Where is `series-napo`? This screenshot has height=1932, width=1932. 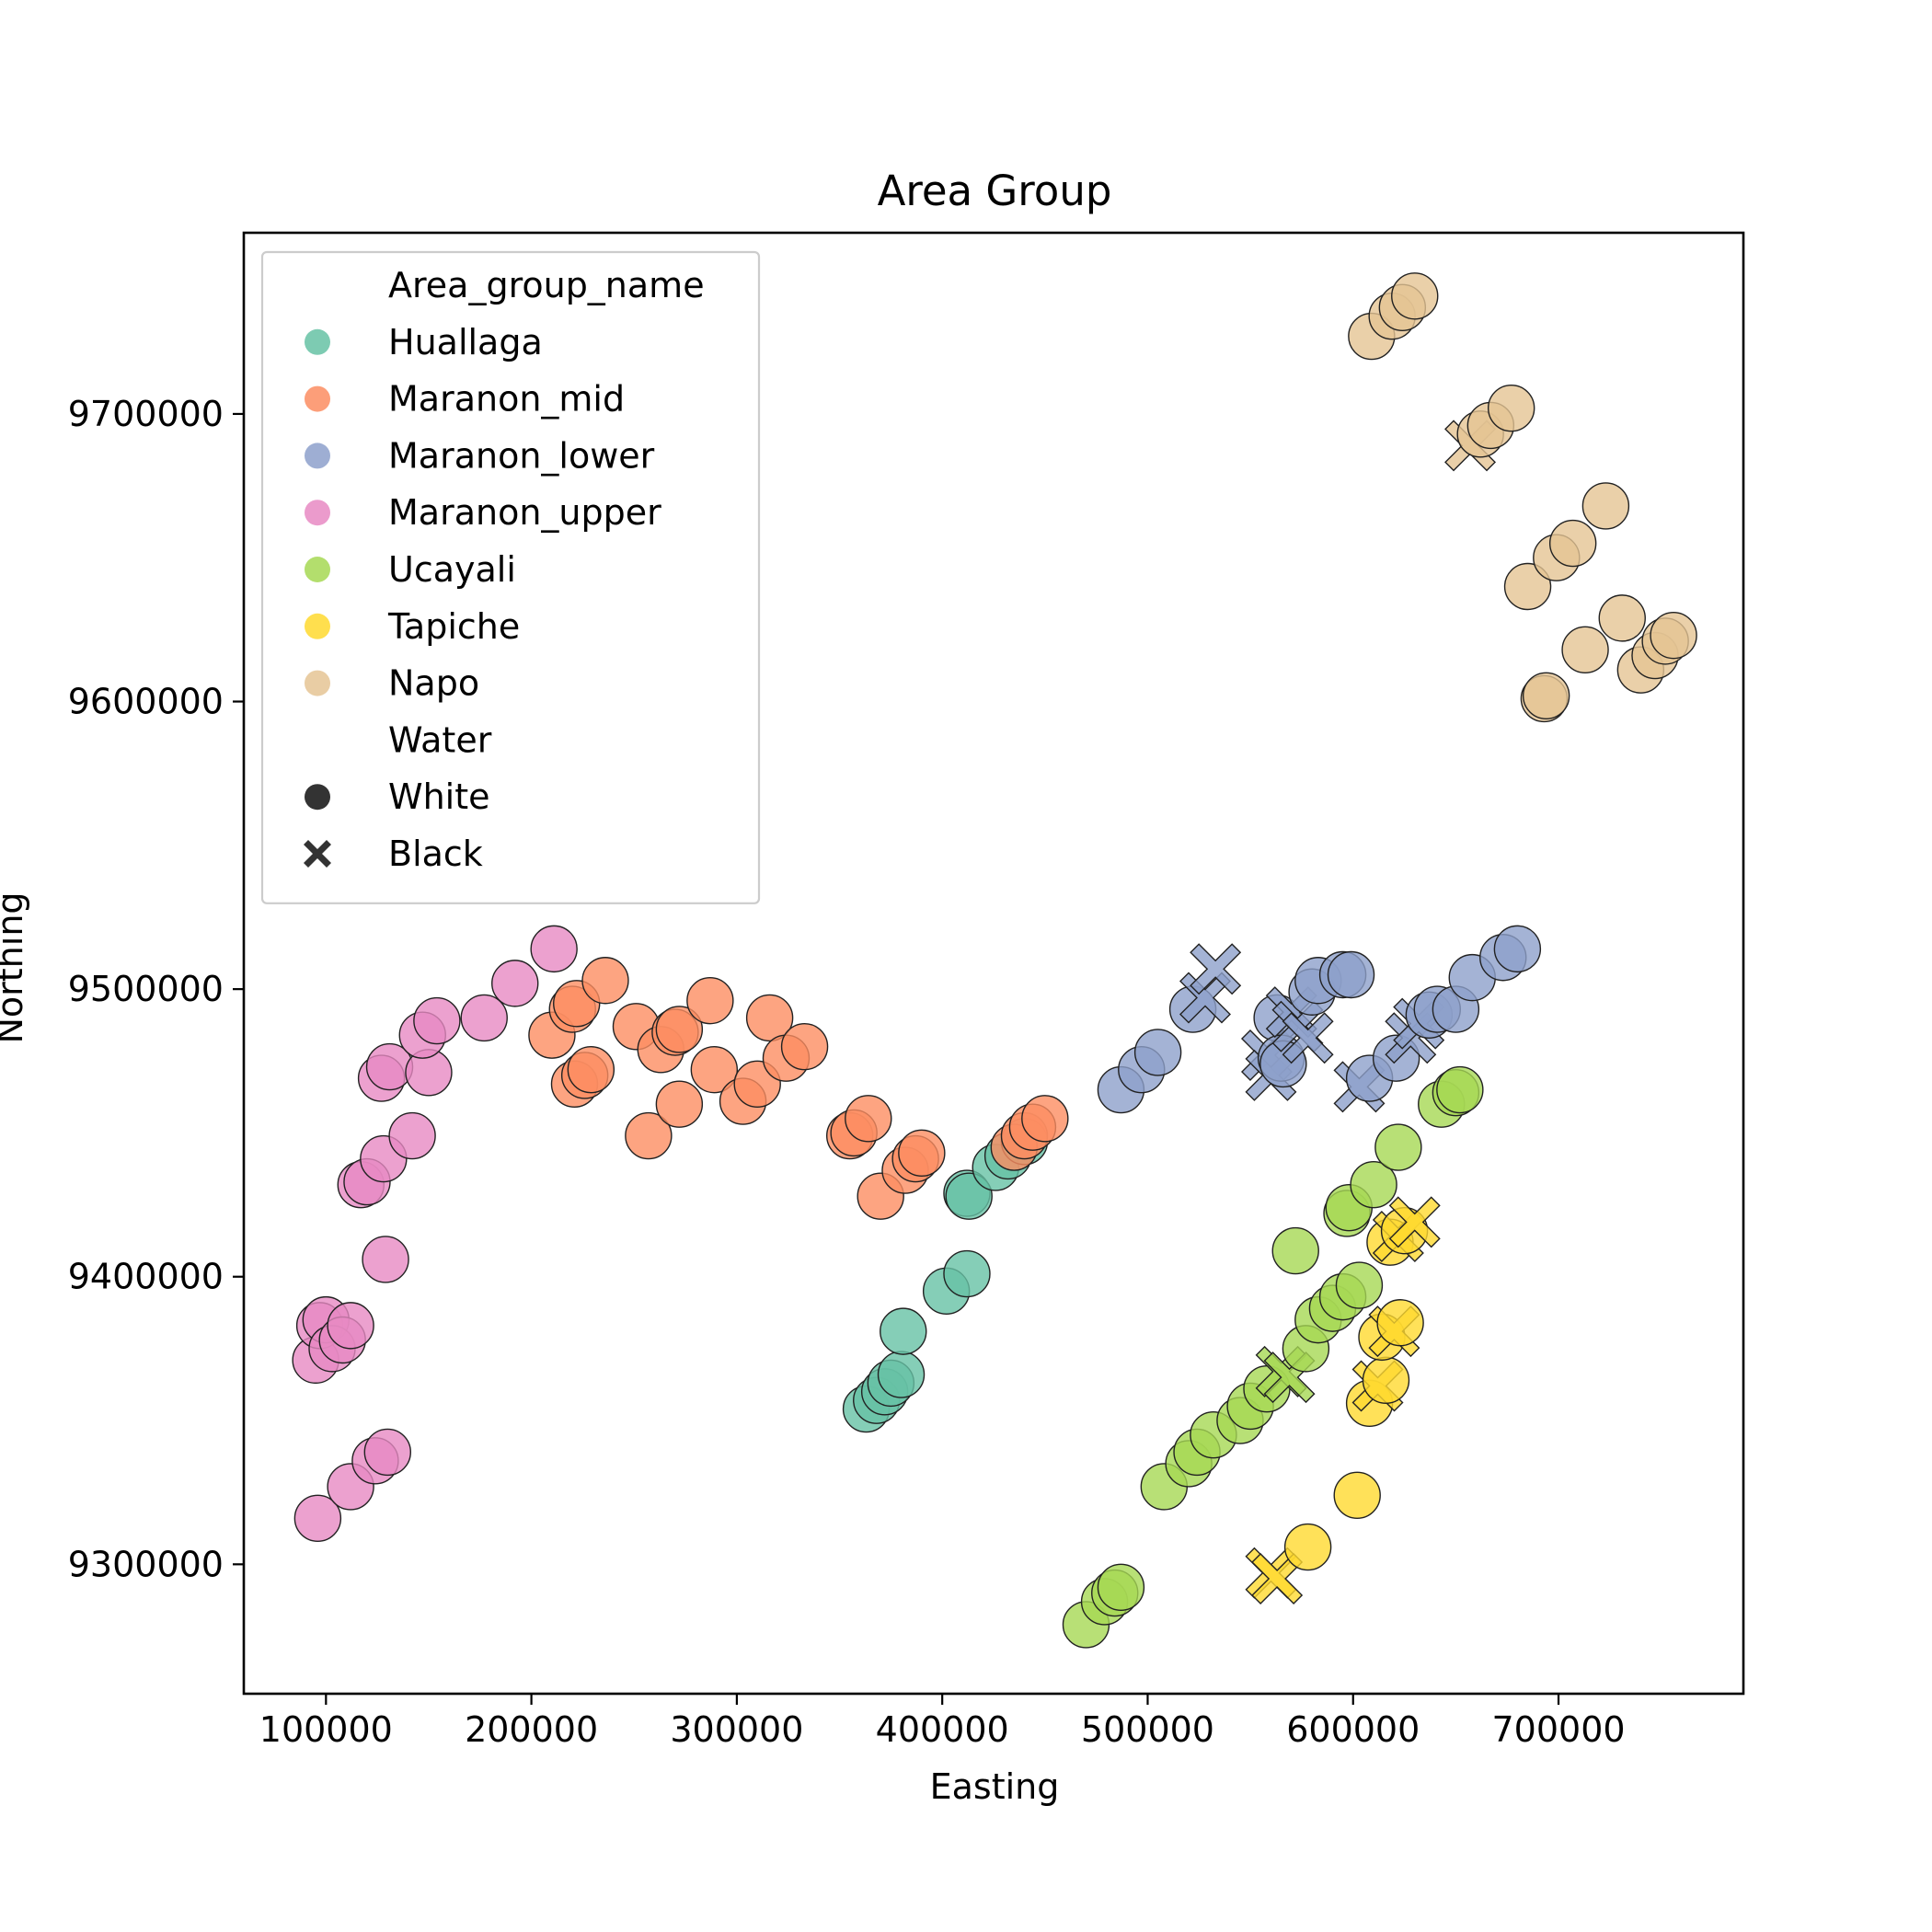 series-napo is located at coordinates (1522, 497).